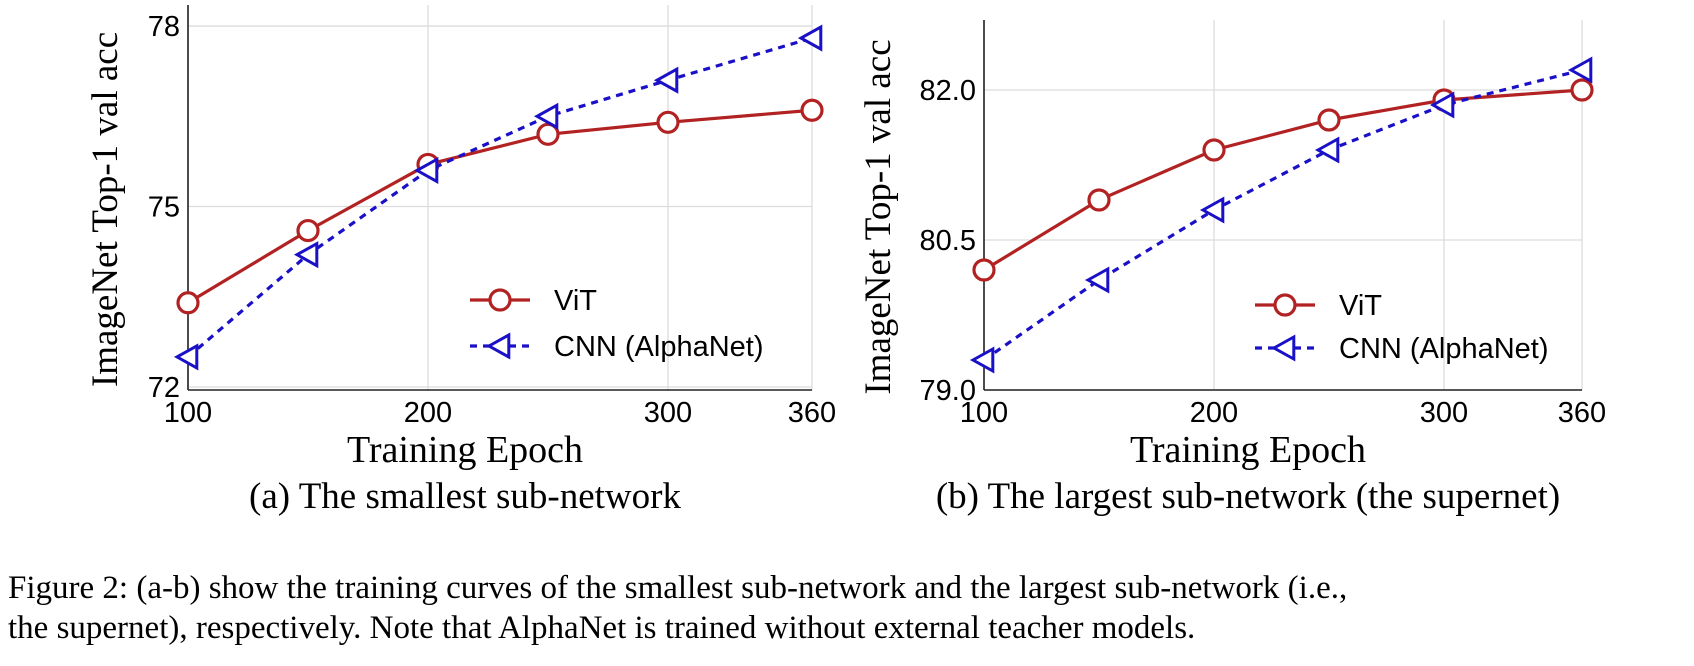 The height and width of the screenshot is (666, 1694). Describe the element at coordinates (164, 388) in the screenshot. I see `y-tick-label: 72` at that location.